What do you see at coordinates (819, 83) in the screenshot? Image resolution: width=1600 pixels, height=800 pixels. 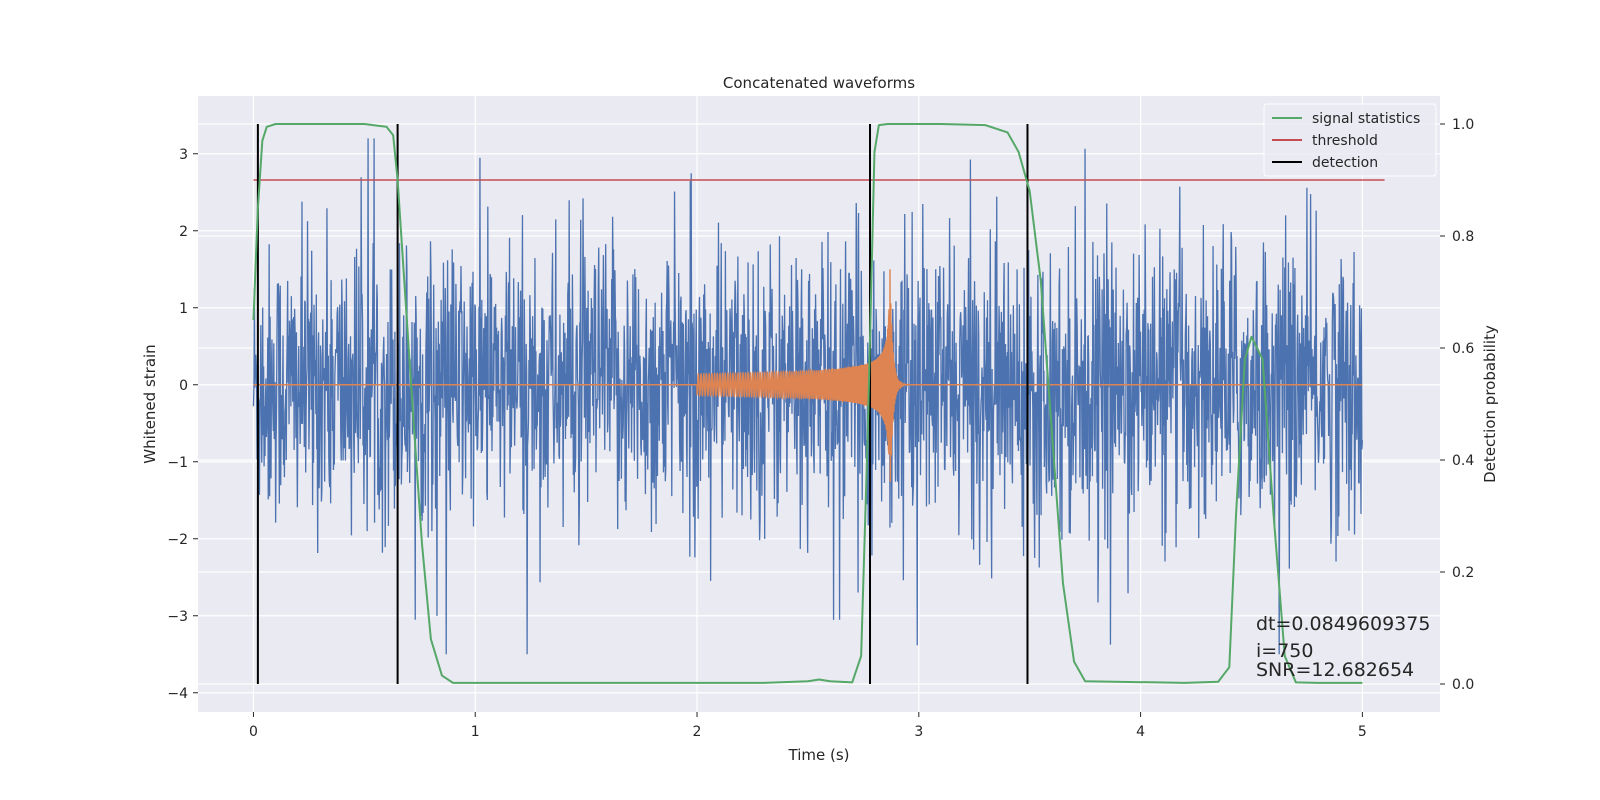 I see `chart-title: Concatenated waveforms` at bounding box center [819, 83].